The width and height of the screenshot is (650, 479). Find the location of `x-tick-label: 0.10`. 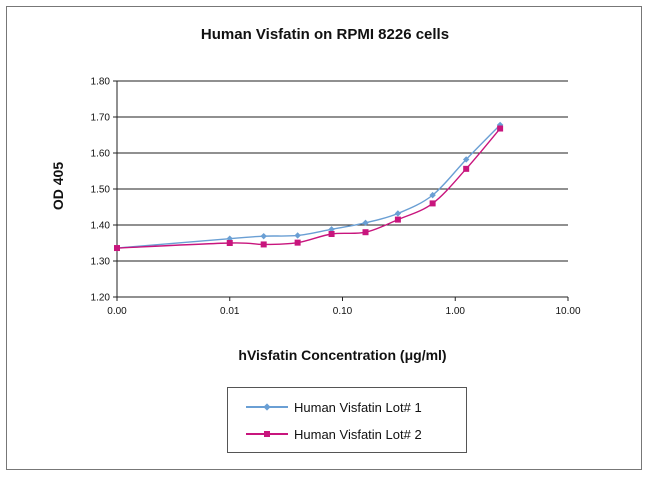

x-tick-label: 0.10 is located at coordinates (343, 311).